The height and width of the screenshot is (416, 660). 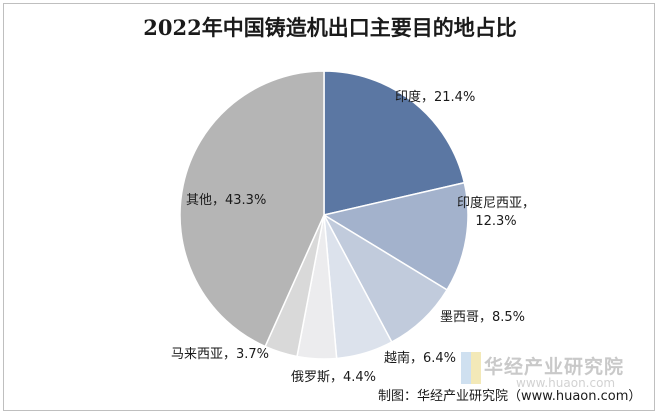 I want to click on slice-label-indonesia: 印度尼西亚，12.3%, so click(x=495, y=212).